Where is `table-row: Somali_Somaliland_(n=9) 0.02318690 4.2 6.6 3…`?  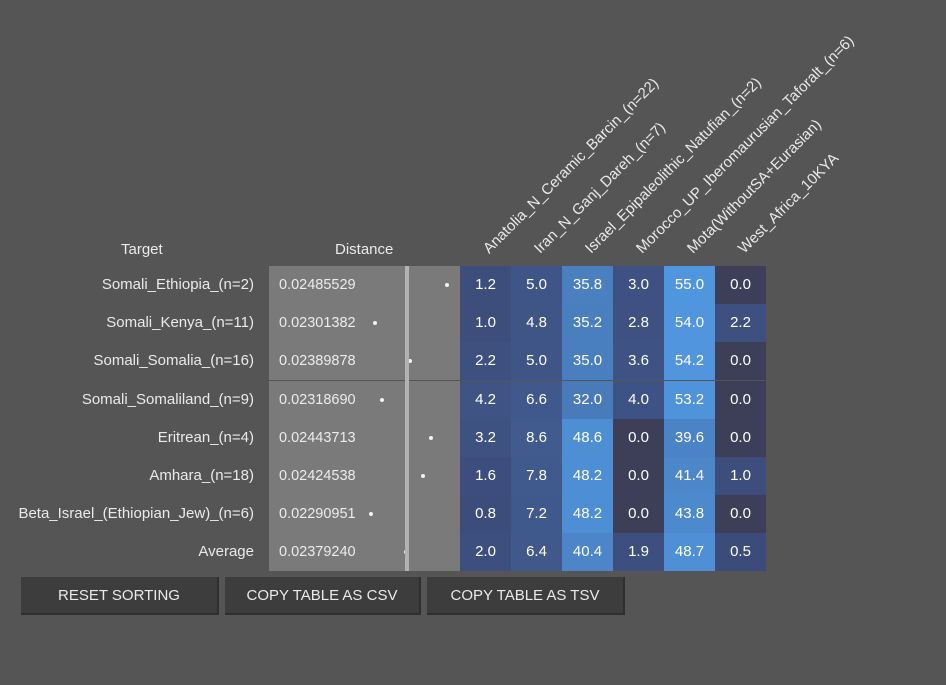 table-row: Somali_Somaliland_(n=9) 0.02318690 4.2 6.6 3… is located at coordinates (473, 399).